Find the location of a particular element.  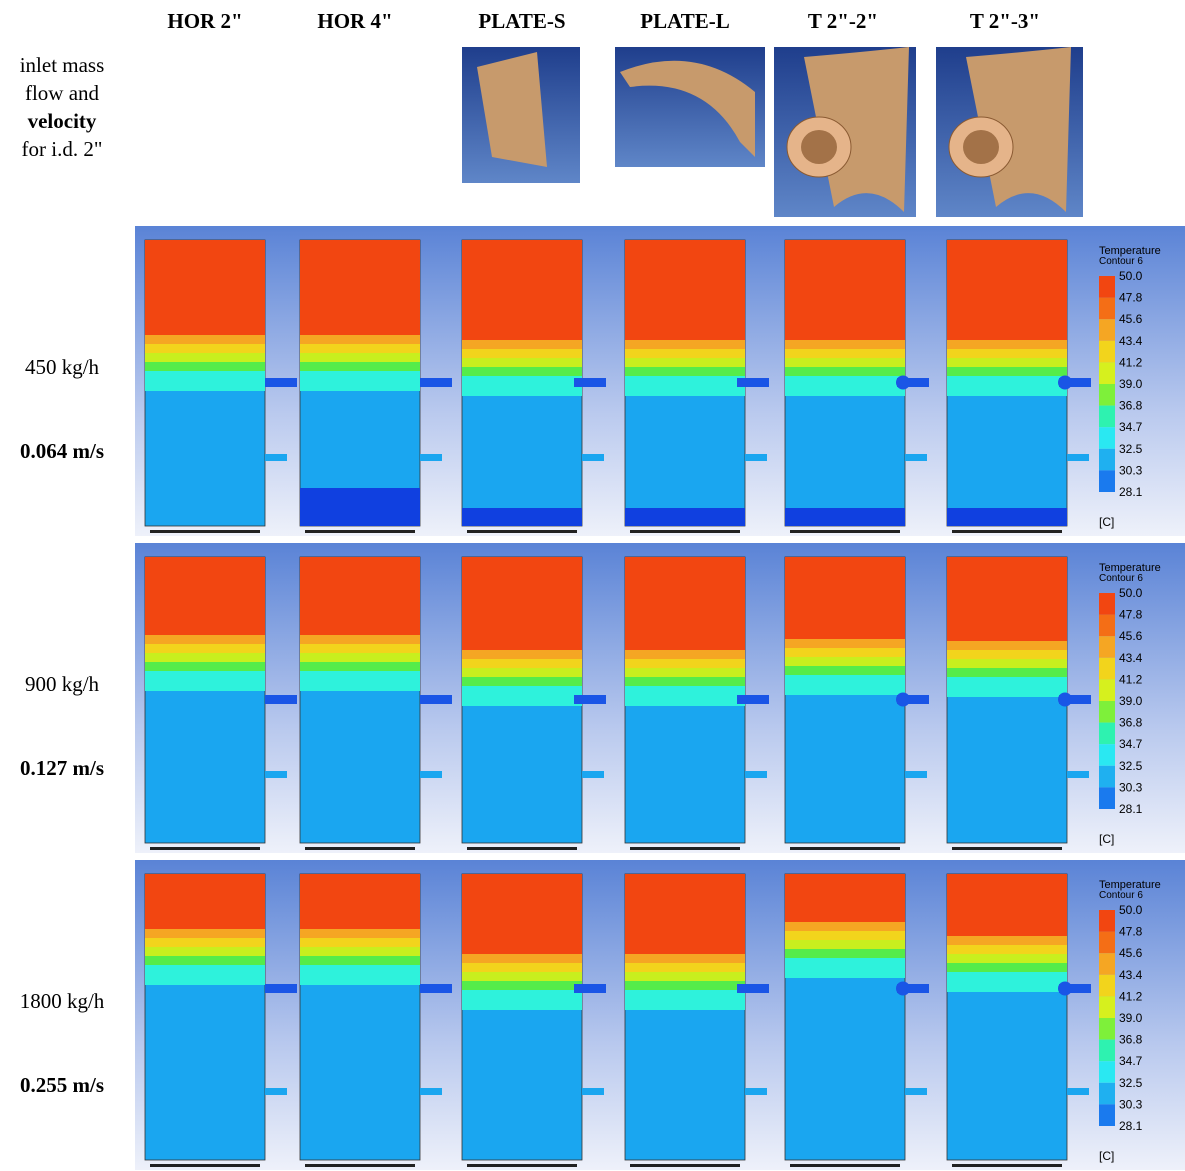

legend-unit: [C] is located at coordinates (1106, 839).